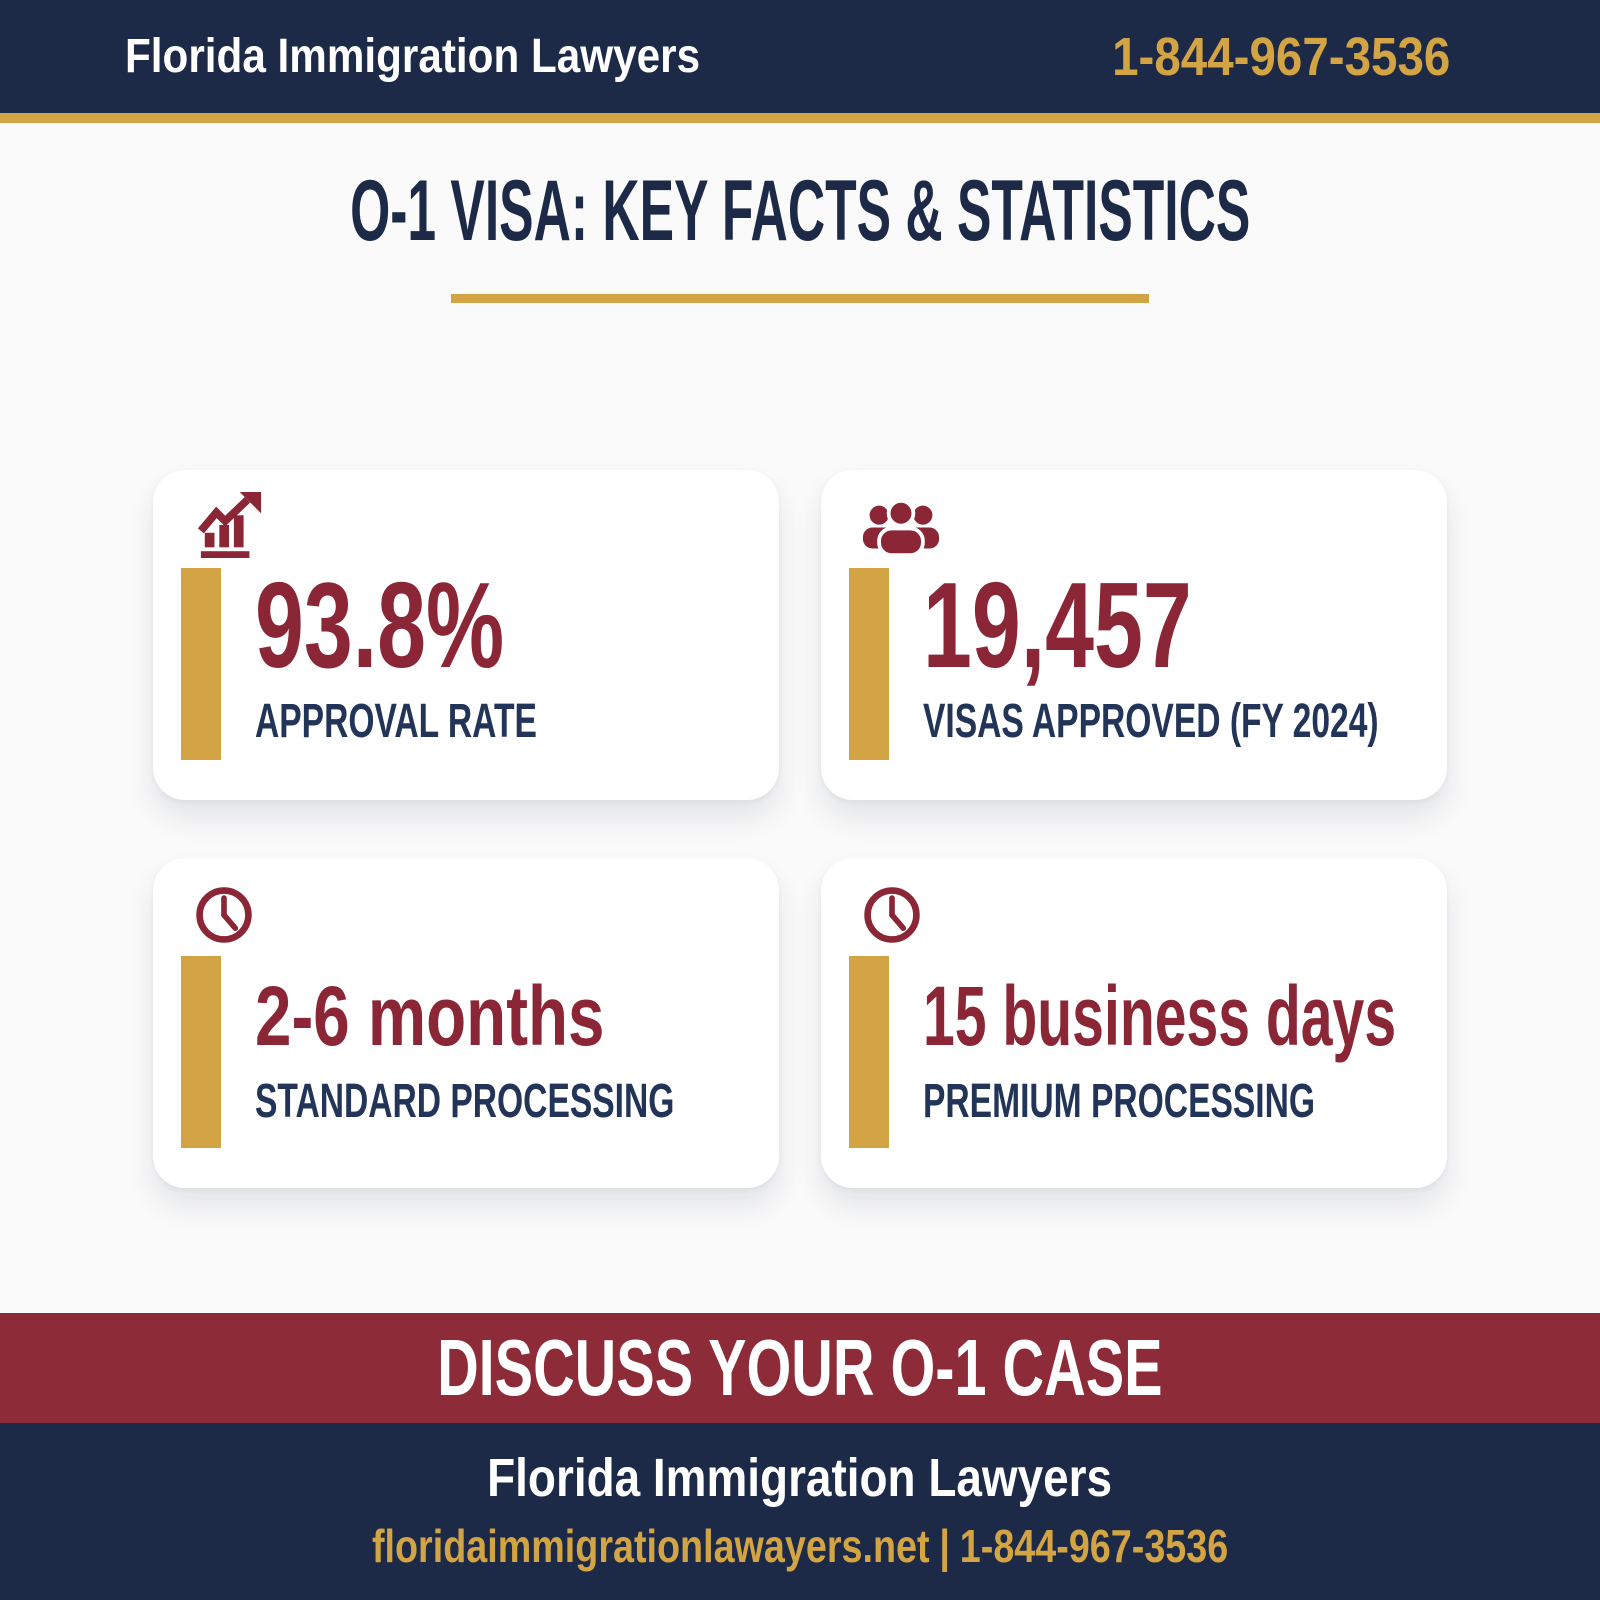 The height and width of the screenshot is (1600, 1600). I want to click on footer-website-link: floridaimmigrationlawayers.net, so click(650, 1546).